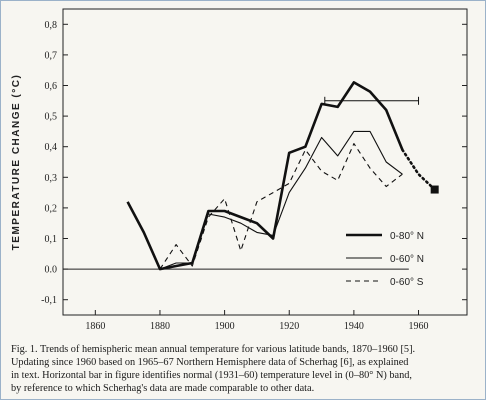  Describe the element at coordinates (51, 178) in the screenshot. I see `y-tick-label: 0,3` at that location.